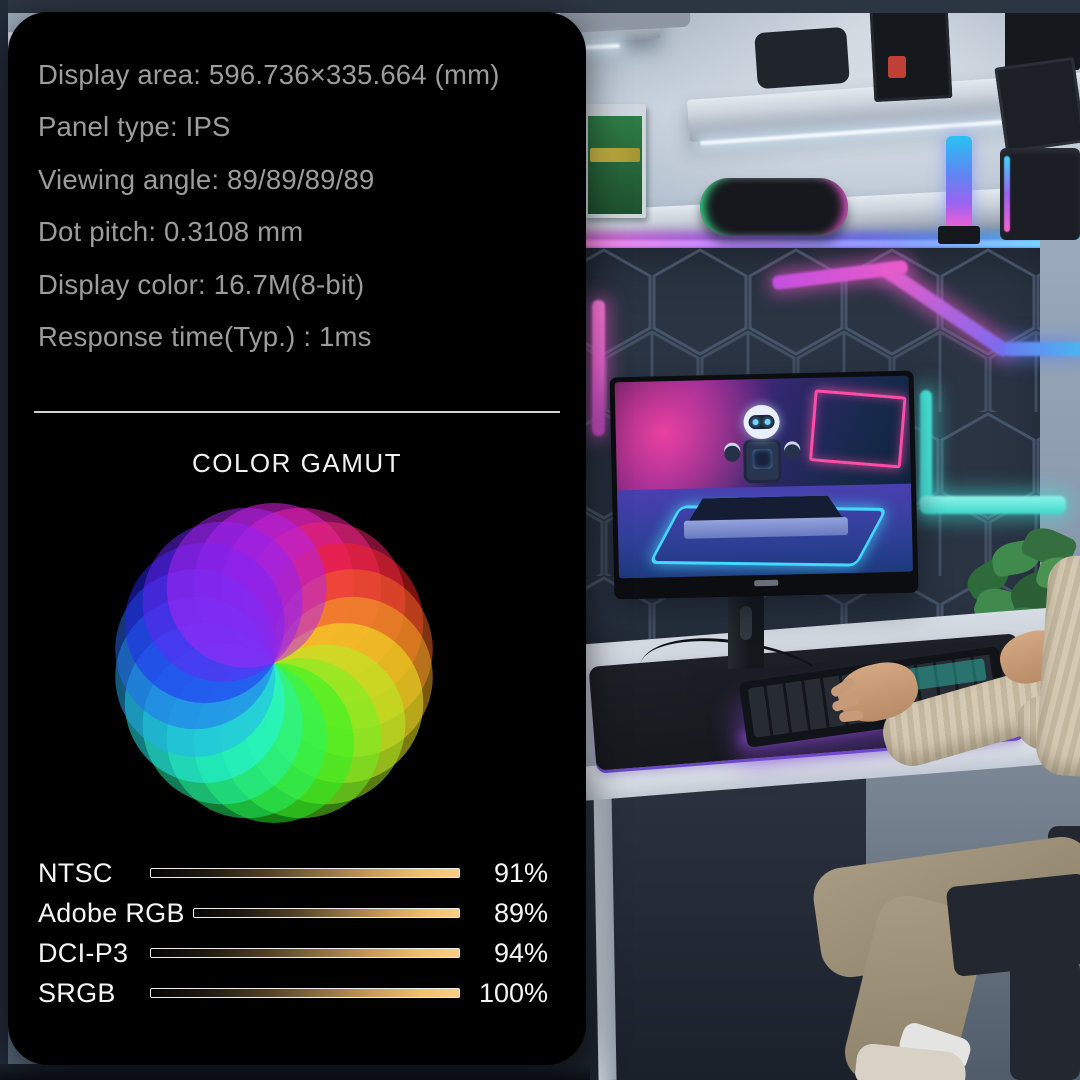  What do you see at coordinates (269, 74) in the screenshot?
I see `spec-display-area: Display area: 596.736×335.664 (mm)` at bounding box center [269, 74].